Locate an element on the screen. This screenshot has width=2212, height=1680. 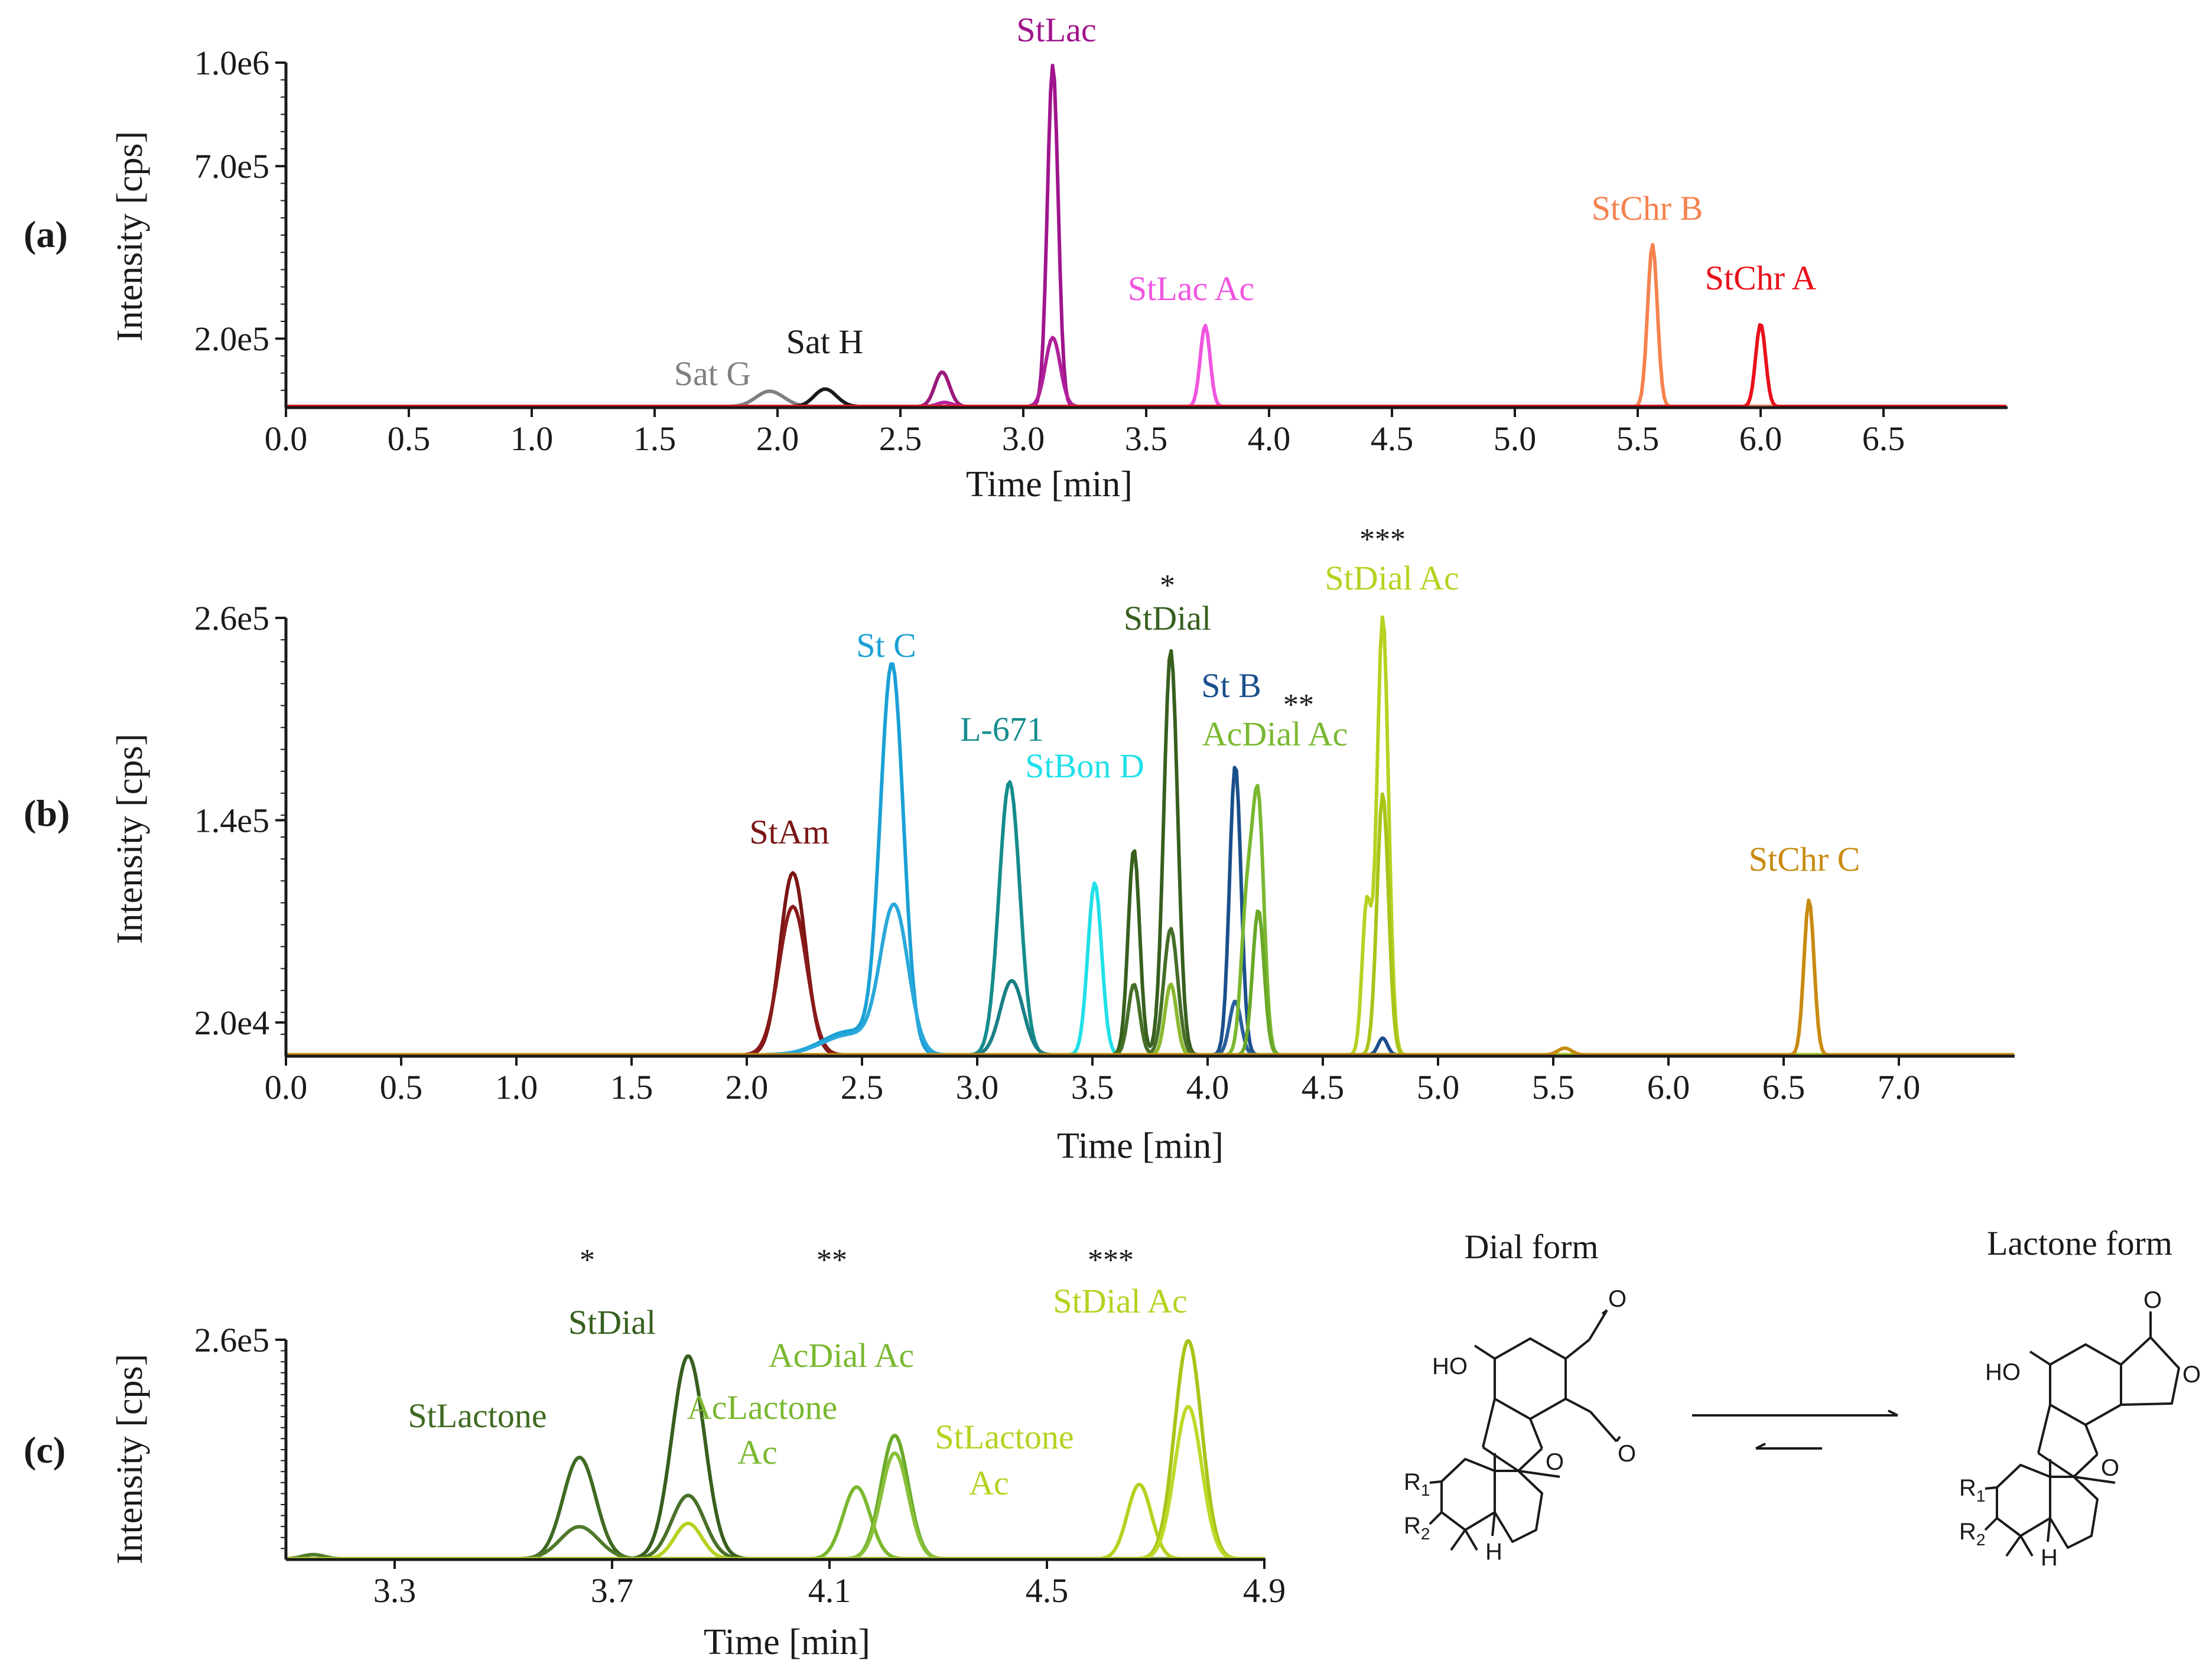
panel-c-ticks: 3.3 3.7 4.1 4.5 4.9 2.6e5 is located at coordinates (740, 1465).